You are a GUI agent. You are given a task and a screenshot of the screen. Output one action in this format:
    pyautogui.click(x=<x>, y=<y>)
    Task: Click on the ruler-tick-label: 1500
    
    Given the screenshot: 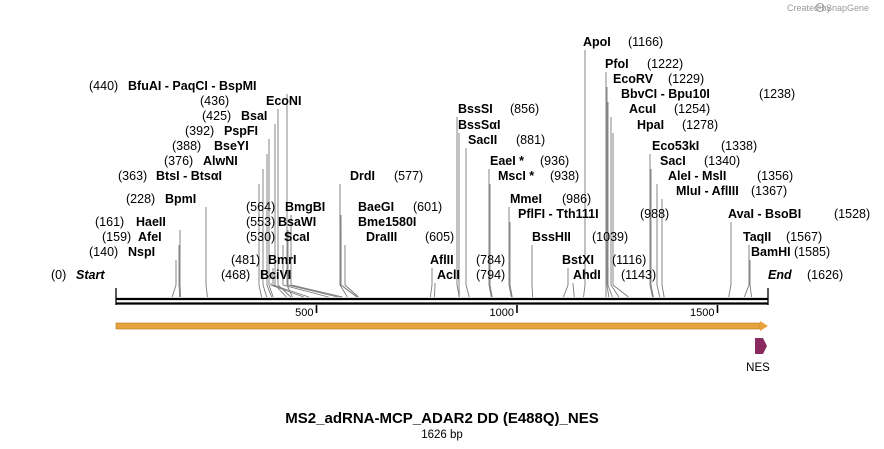 What is the action you would take?
    pyautogui.click(x=702, y=313)
    